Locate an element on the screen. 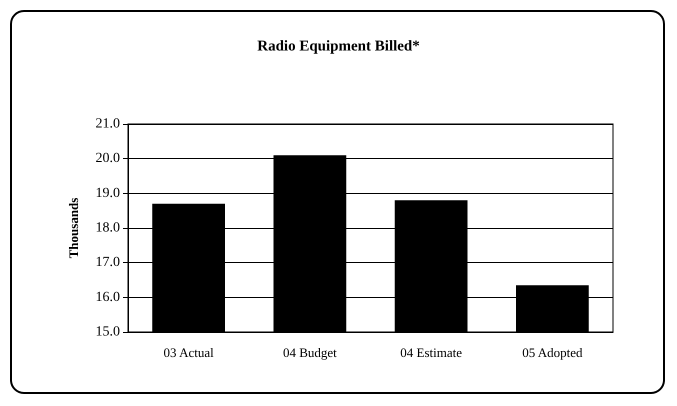 The image size is (677, 406). x-tick-label: 04 Budget is located at coordinates (310, 352).